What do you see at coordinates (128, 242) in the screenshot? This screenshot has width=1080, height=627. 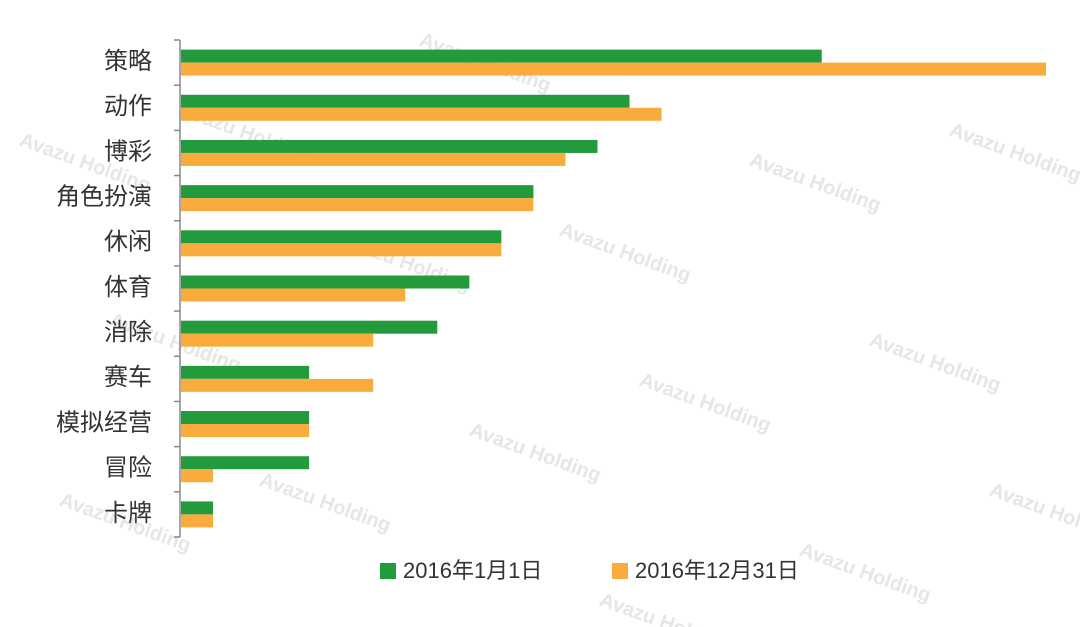 I see `y-tick-label: 休闲` at bounding box center [128, 242].